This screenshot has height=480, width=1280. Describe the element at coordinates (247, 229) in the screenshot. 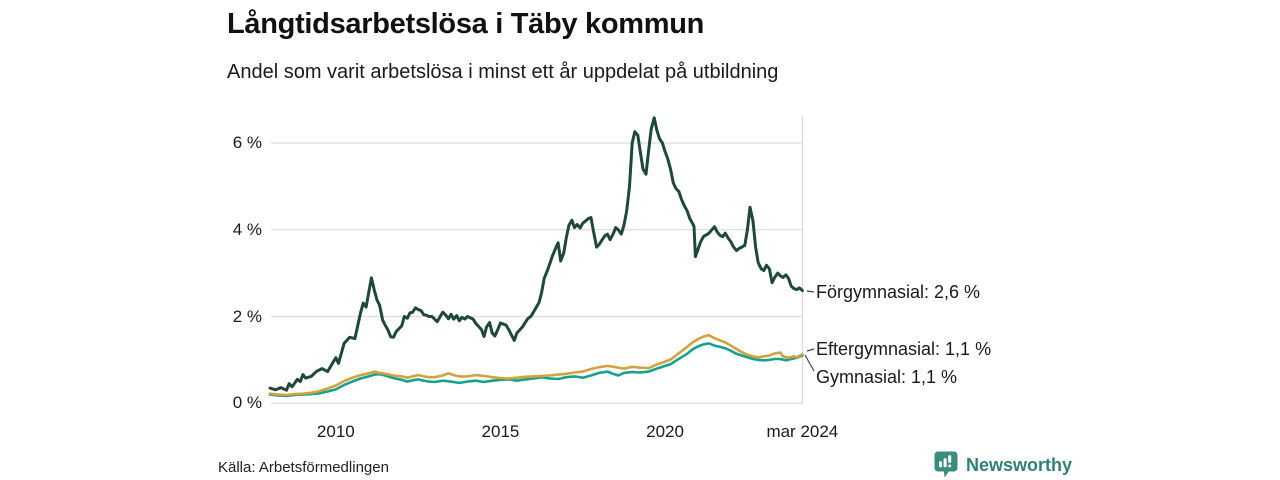

I see `y-axis-tick-label: 4 %` at that location.